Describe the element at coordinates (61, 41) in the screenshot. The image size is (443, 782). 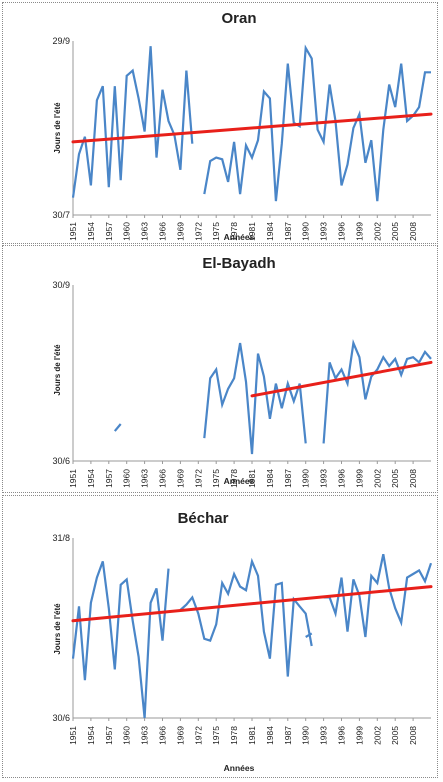
I see `y-tick-label: 29/9` at that location.